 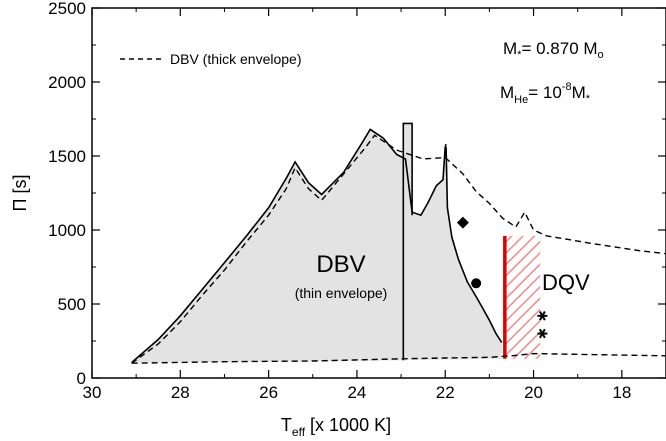 What do you see at coordinates (236, 59) in the screenshot?
I see `legend-label: DBV (thick envelope)` at bounding box center [236, 59].